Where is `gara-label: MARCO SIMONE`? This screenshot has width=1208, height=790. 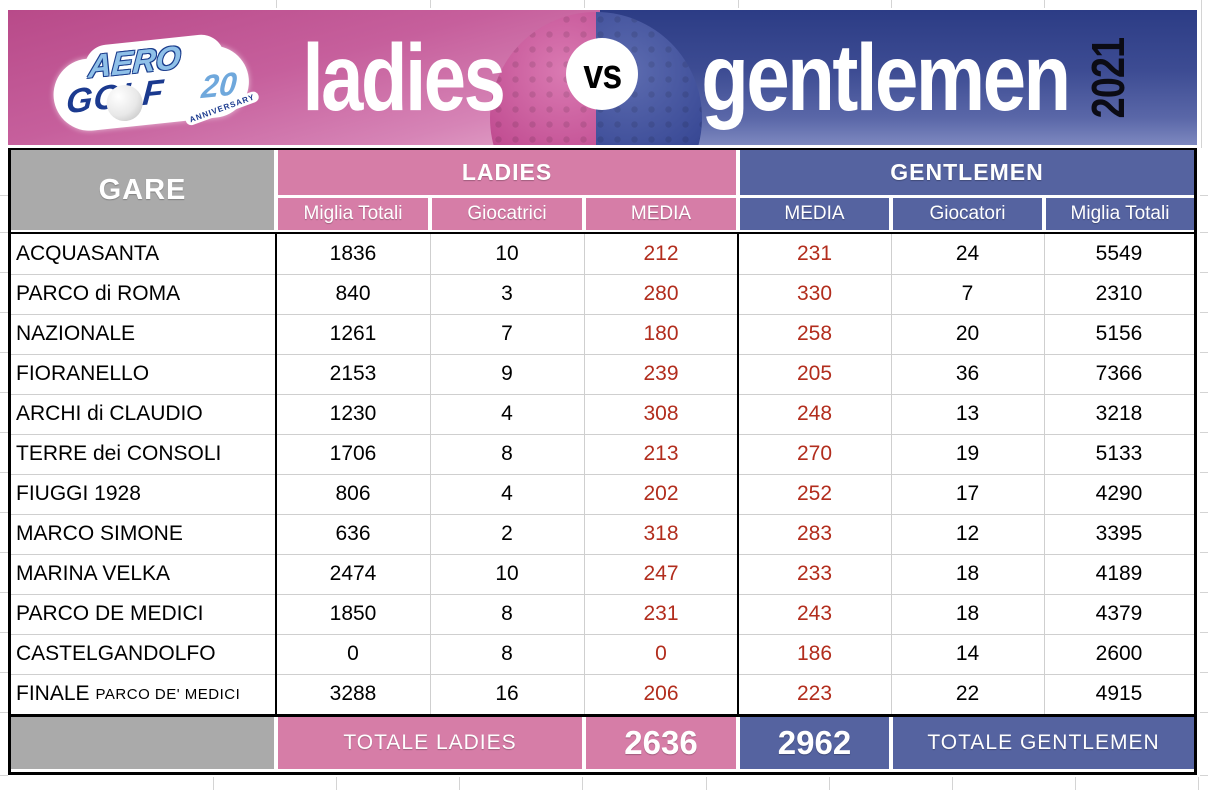
gara-label: MARCO SIMONE is located at coordinates (99, 533).